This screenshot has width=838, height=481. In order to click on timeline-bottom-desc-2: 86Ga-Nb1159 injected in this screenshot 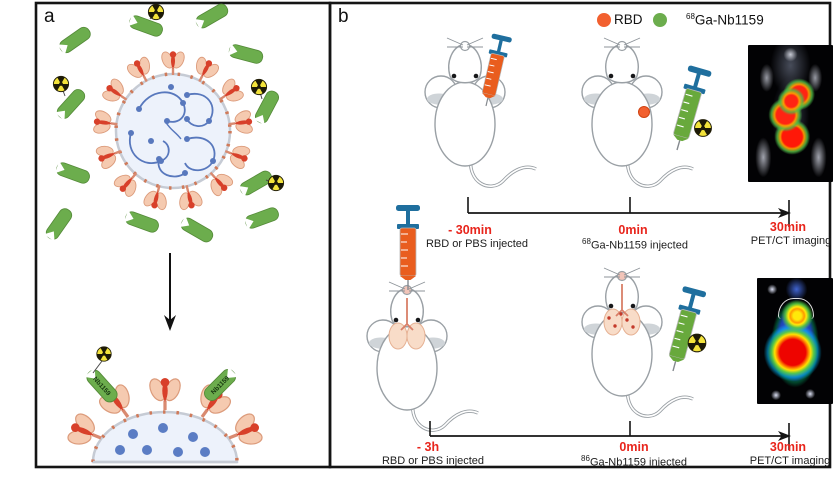, I will do `click(634, 461)`.